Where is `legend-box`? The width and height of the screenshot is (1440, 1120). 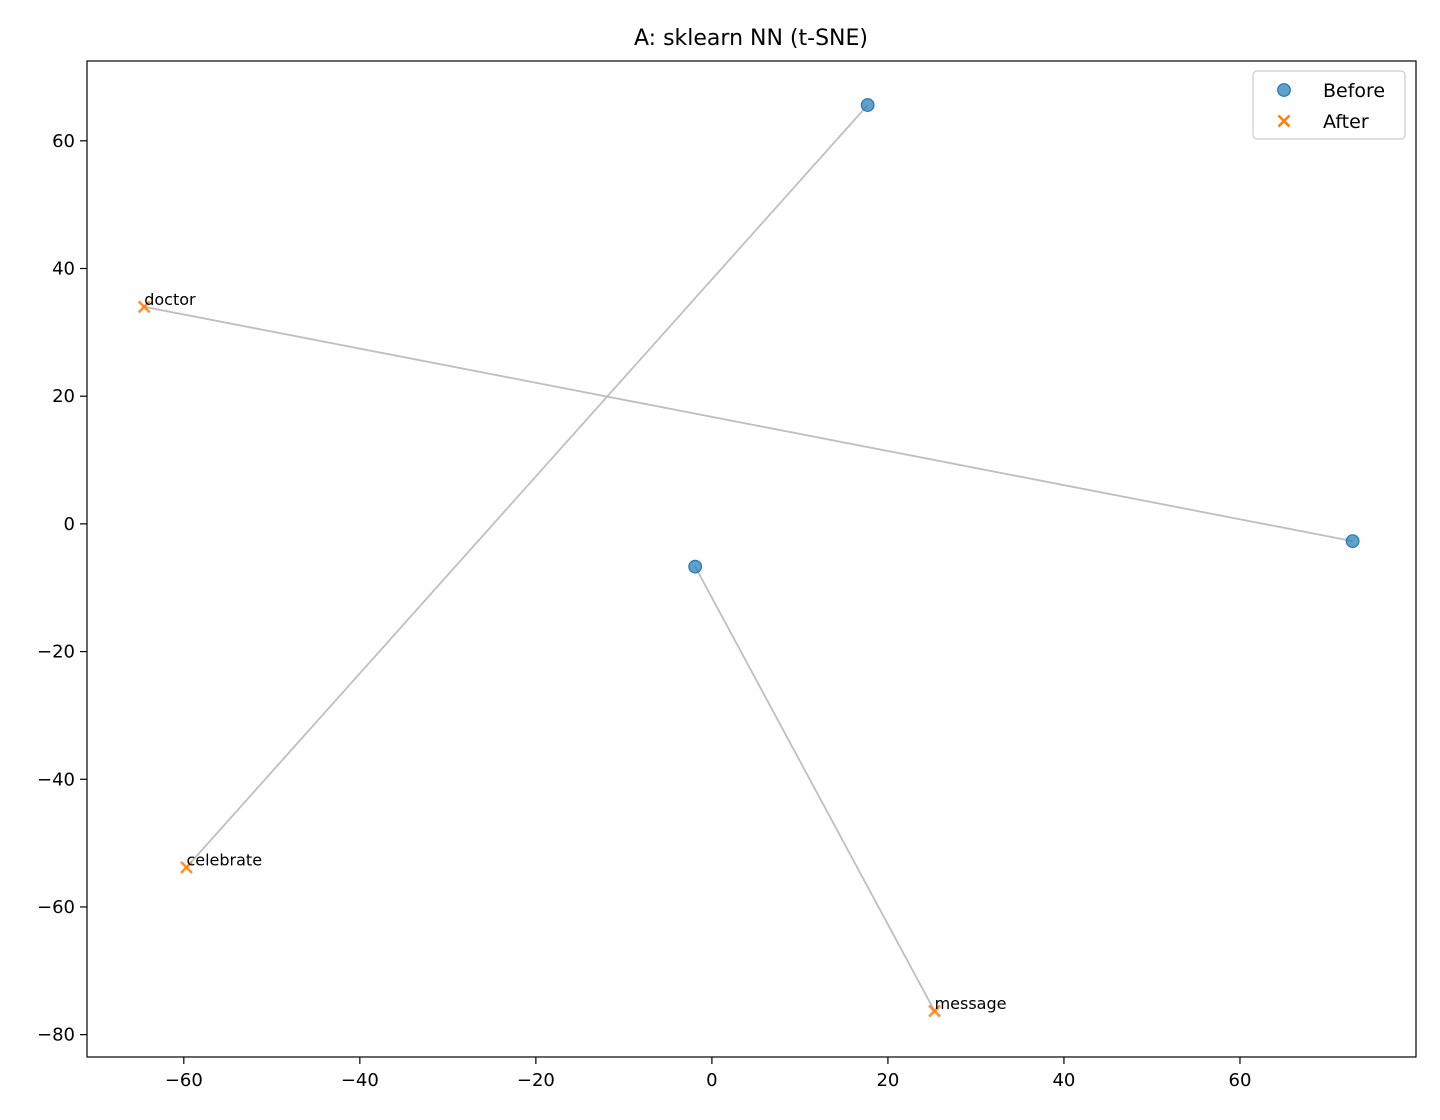
legend-box is located at coordinates (1329, 105).